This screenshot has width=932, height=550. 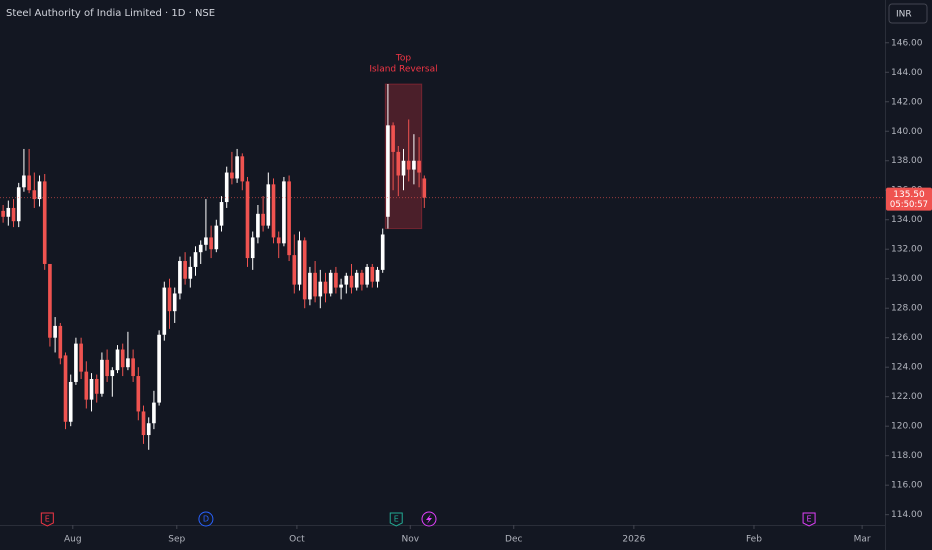 I want to click on y-tick-label: 130.00, so click(x=907, y=279).